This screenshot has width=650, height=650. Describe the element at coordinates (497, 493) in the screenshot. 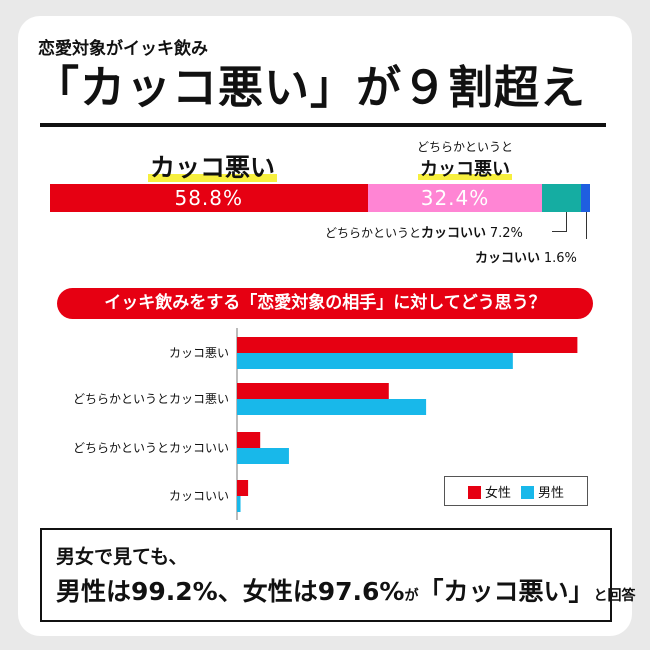

I see `legend-label-female: 女性` at that location.